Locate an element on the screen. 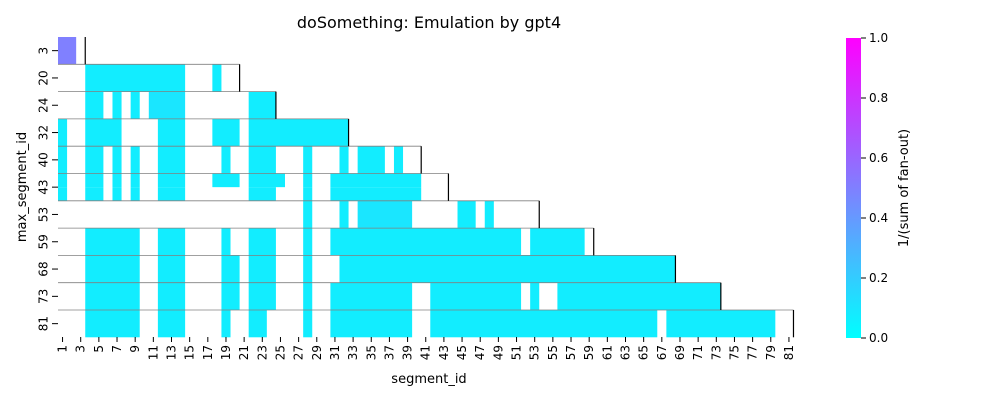 This screenshot has height=400, width=1000. x-tick-label: 53 is located at coordinates (535, 352).